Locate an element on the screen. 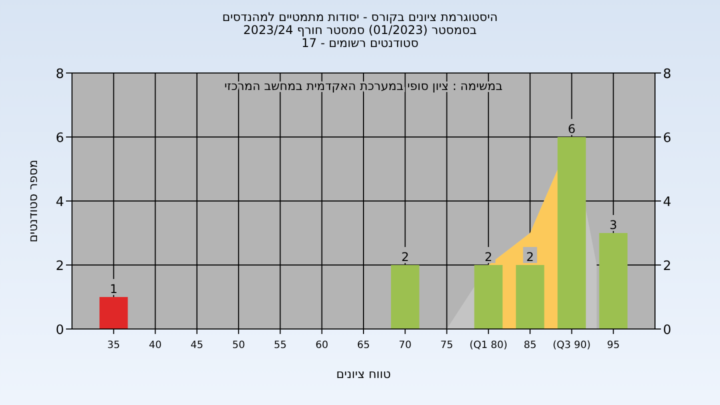  y2-tick-label: 8 is located at coordinates (667, 74).